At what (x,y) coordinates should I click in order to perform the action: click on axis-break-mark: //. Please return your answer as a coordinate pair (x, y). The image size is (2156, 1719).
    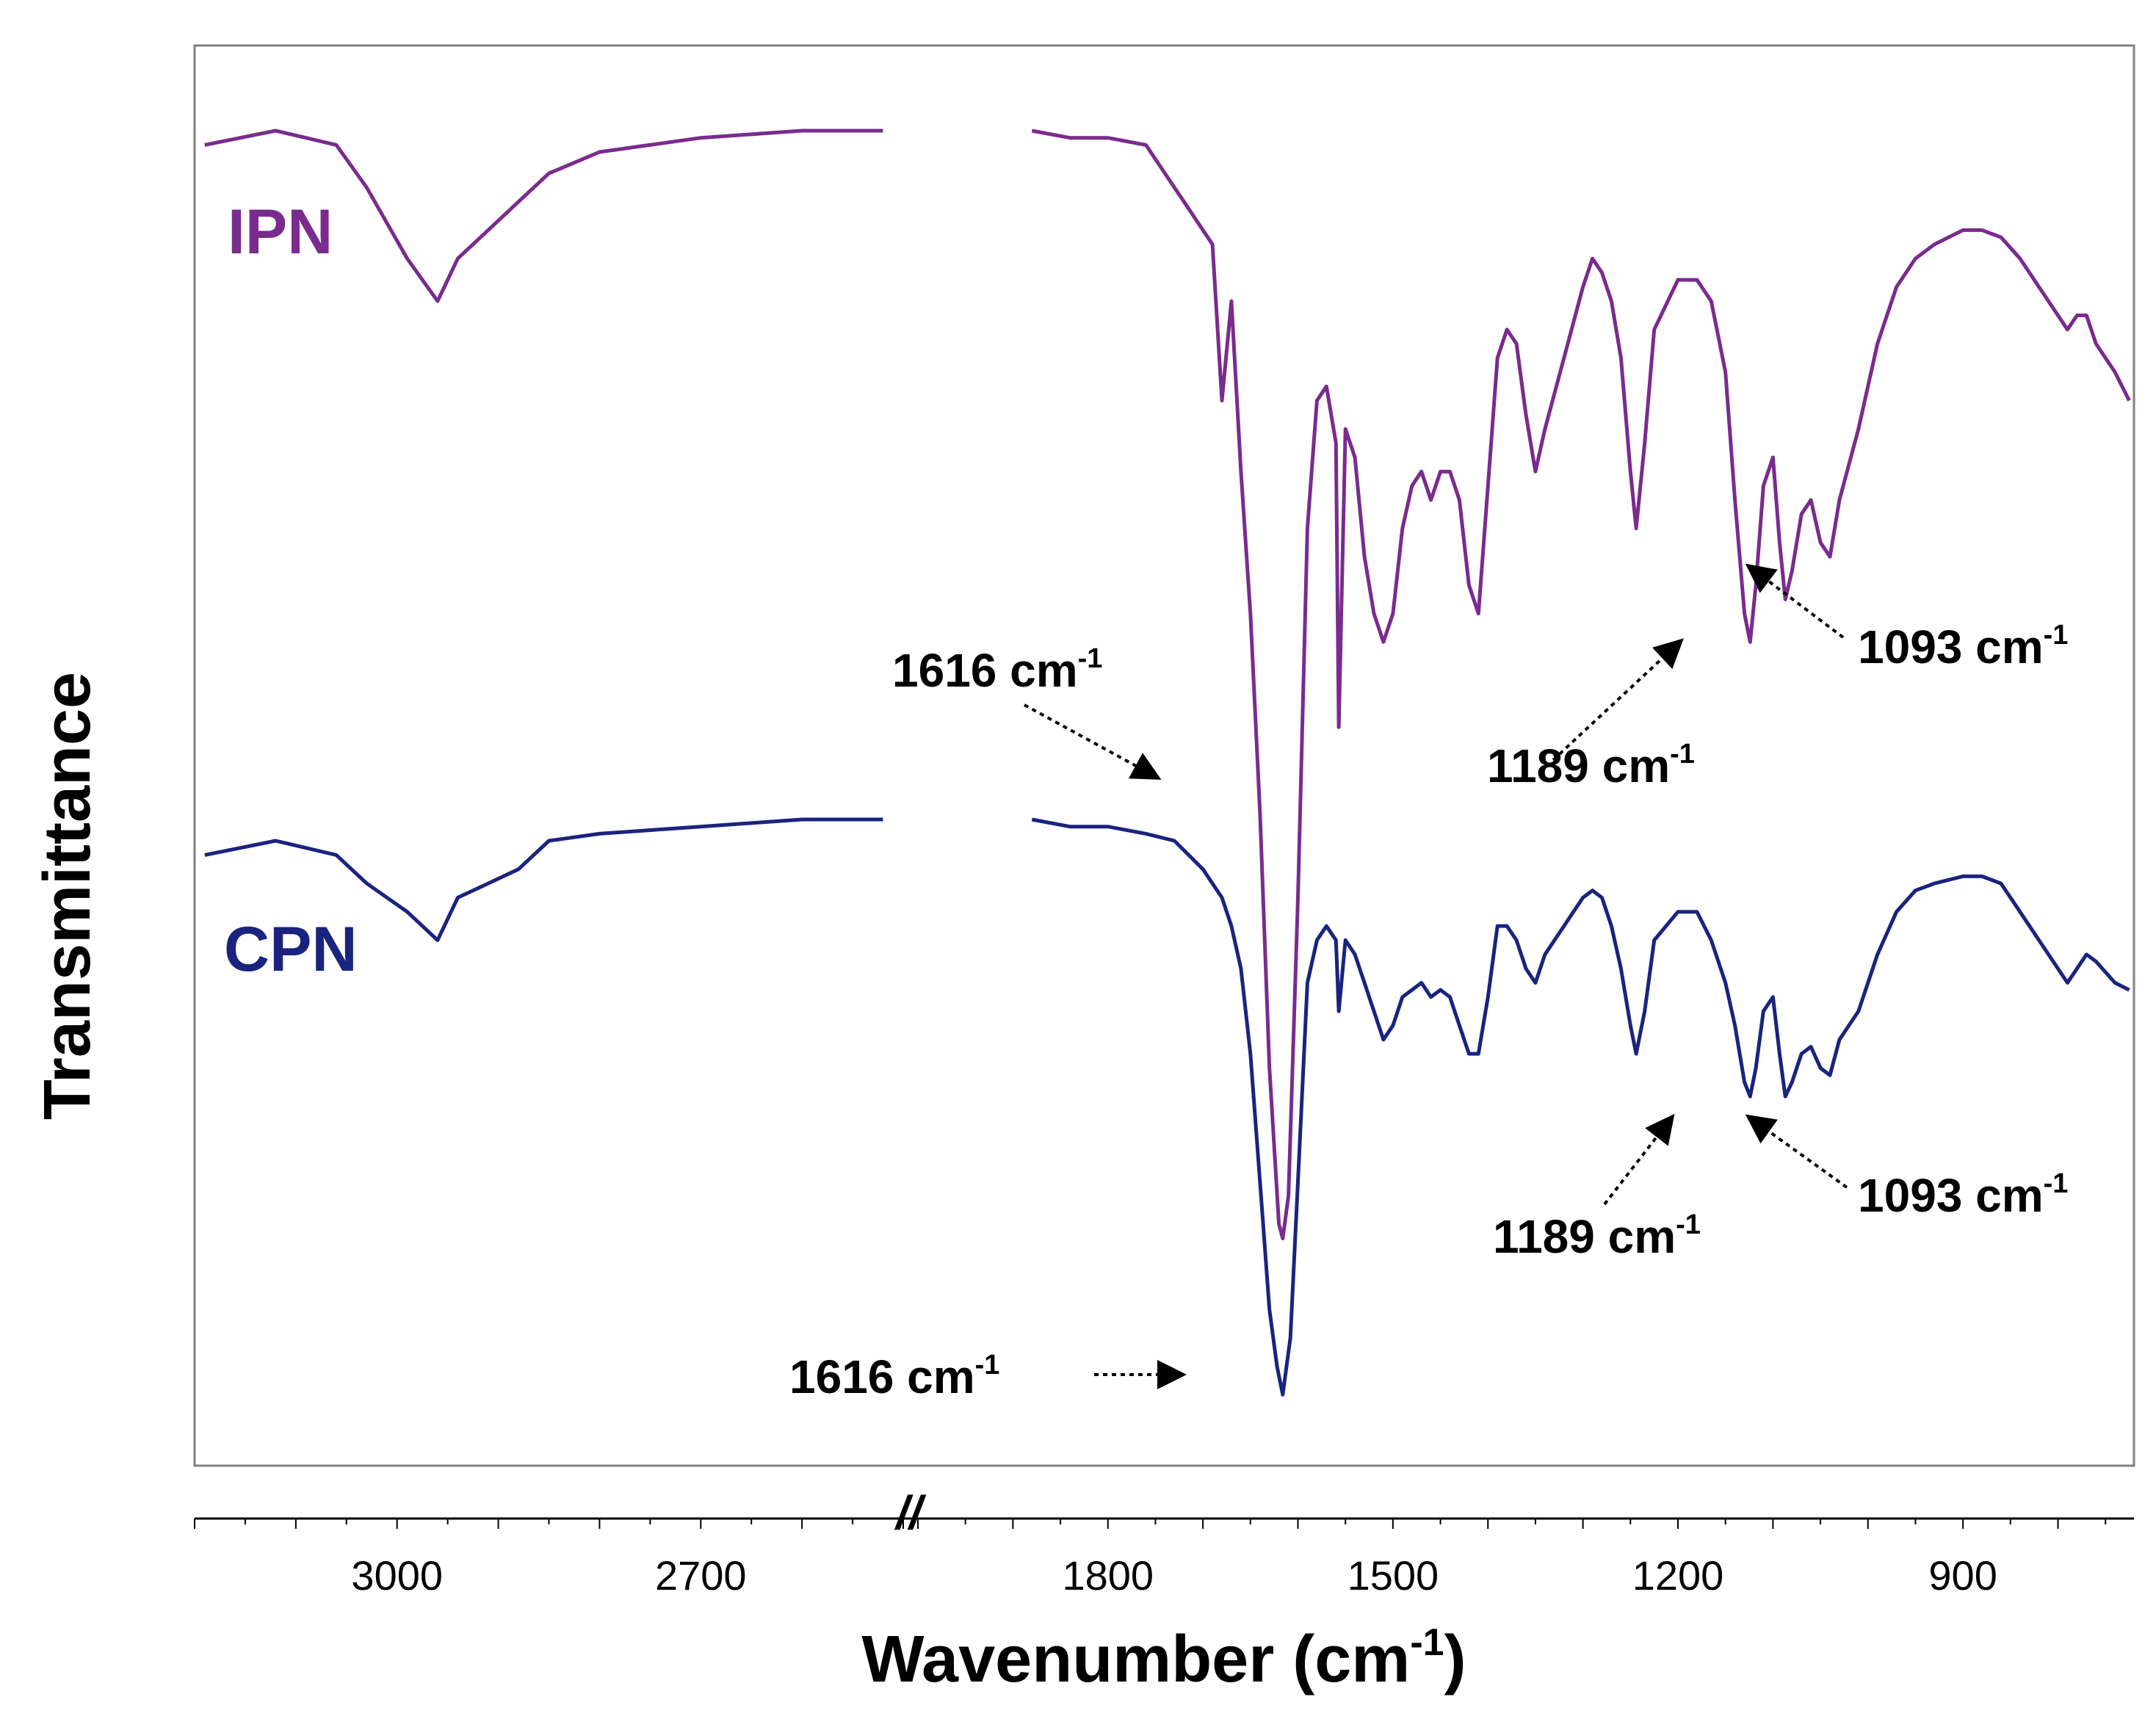
    Looking at the image, I should click on (910, 1512).